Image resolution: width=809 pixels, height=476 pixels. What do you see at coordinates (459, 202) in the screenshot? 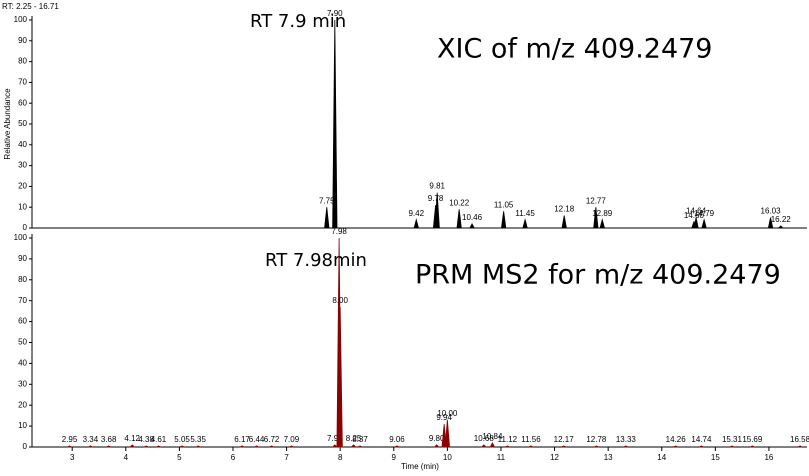
I see `peak-label: 10.22` at bounding box center [459, 202].